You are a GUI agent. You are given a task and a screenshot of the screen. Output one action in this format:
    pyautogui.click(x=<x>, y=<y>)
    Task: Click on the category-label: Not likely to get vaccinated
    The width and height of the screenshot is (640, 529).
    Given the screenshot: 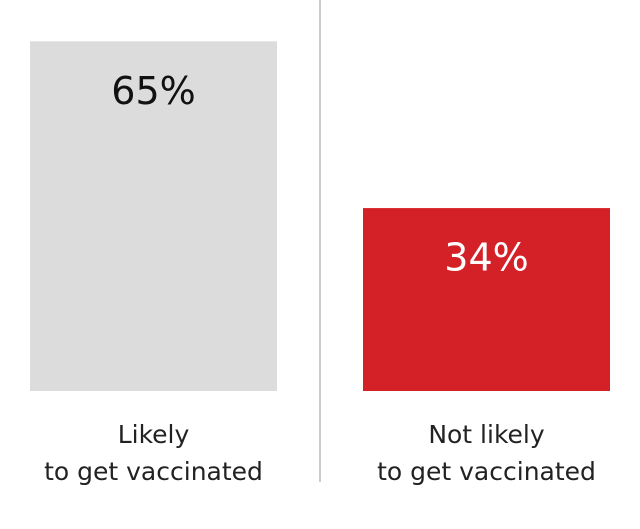 What is the action you would take?
    pyautogui.click(x=486, y=453)
    